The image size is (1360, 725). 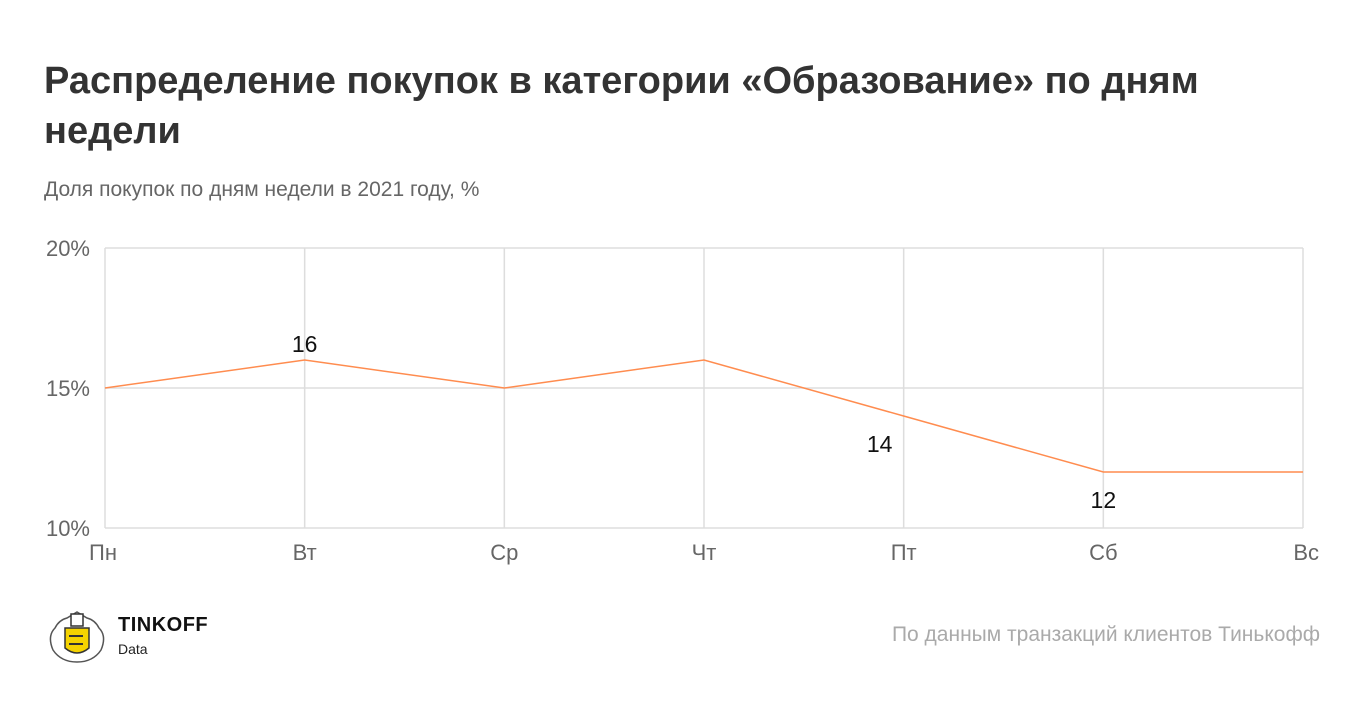 I want to click on y-tick-label: 10%, so click(x=68, y=528).